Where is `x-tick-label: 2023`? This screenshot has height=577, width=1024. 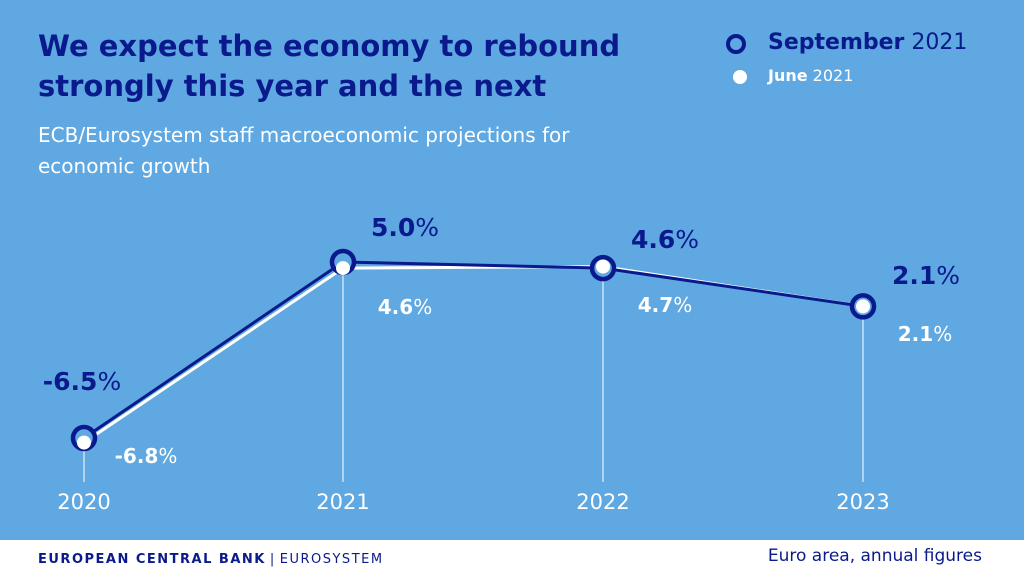
x-tick-label: 2023 is located at coordinates (862, 502).